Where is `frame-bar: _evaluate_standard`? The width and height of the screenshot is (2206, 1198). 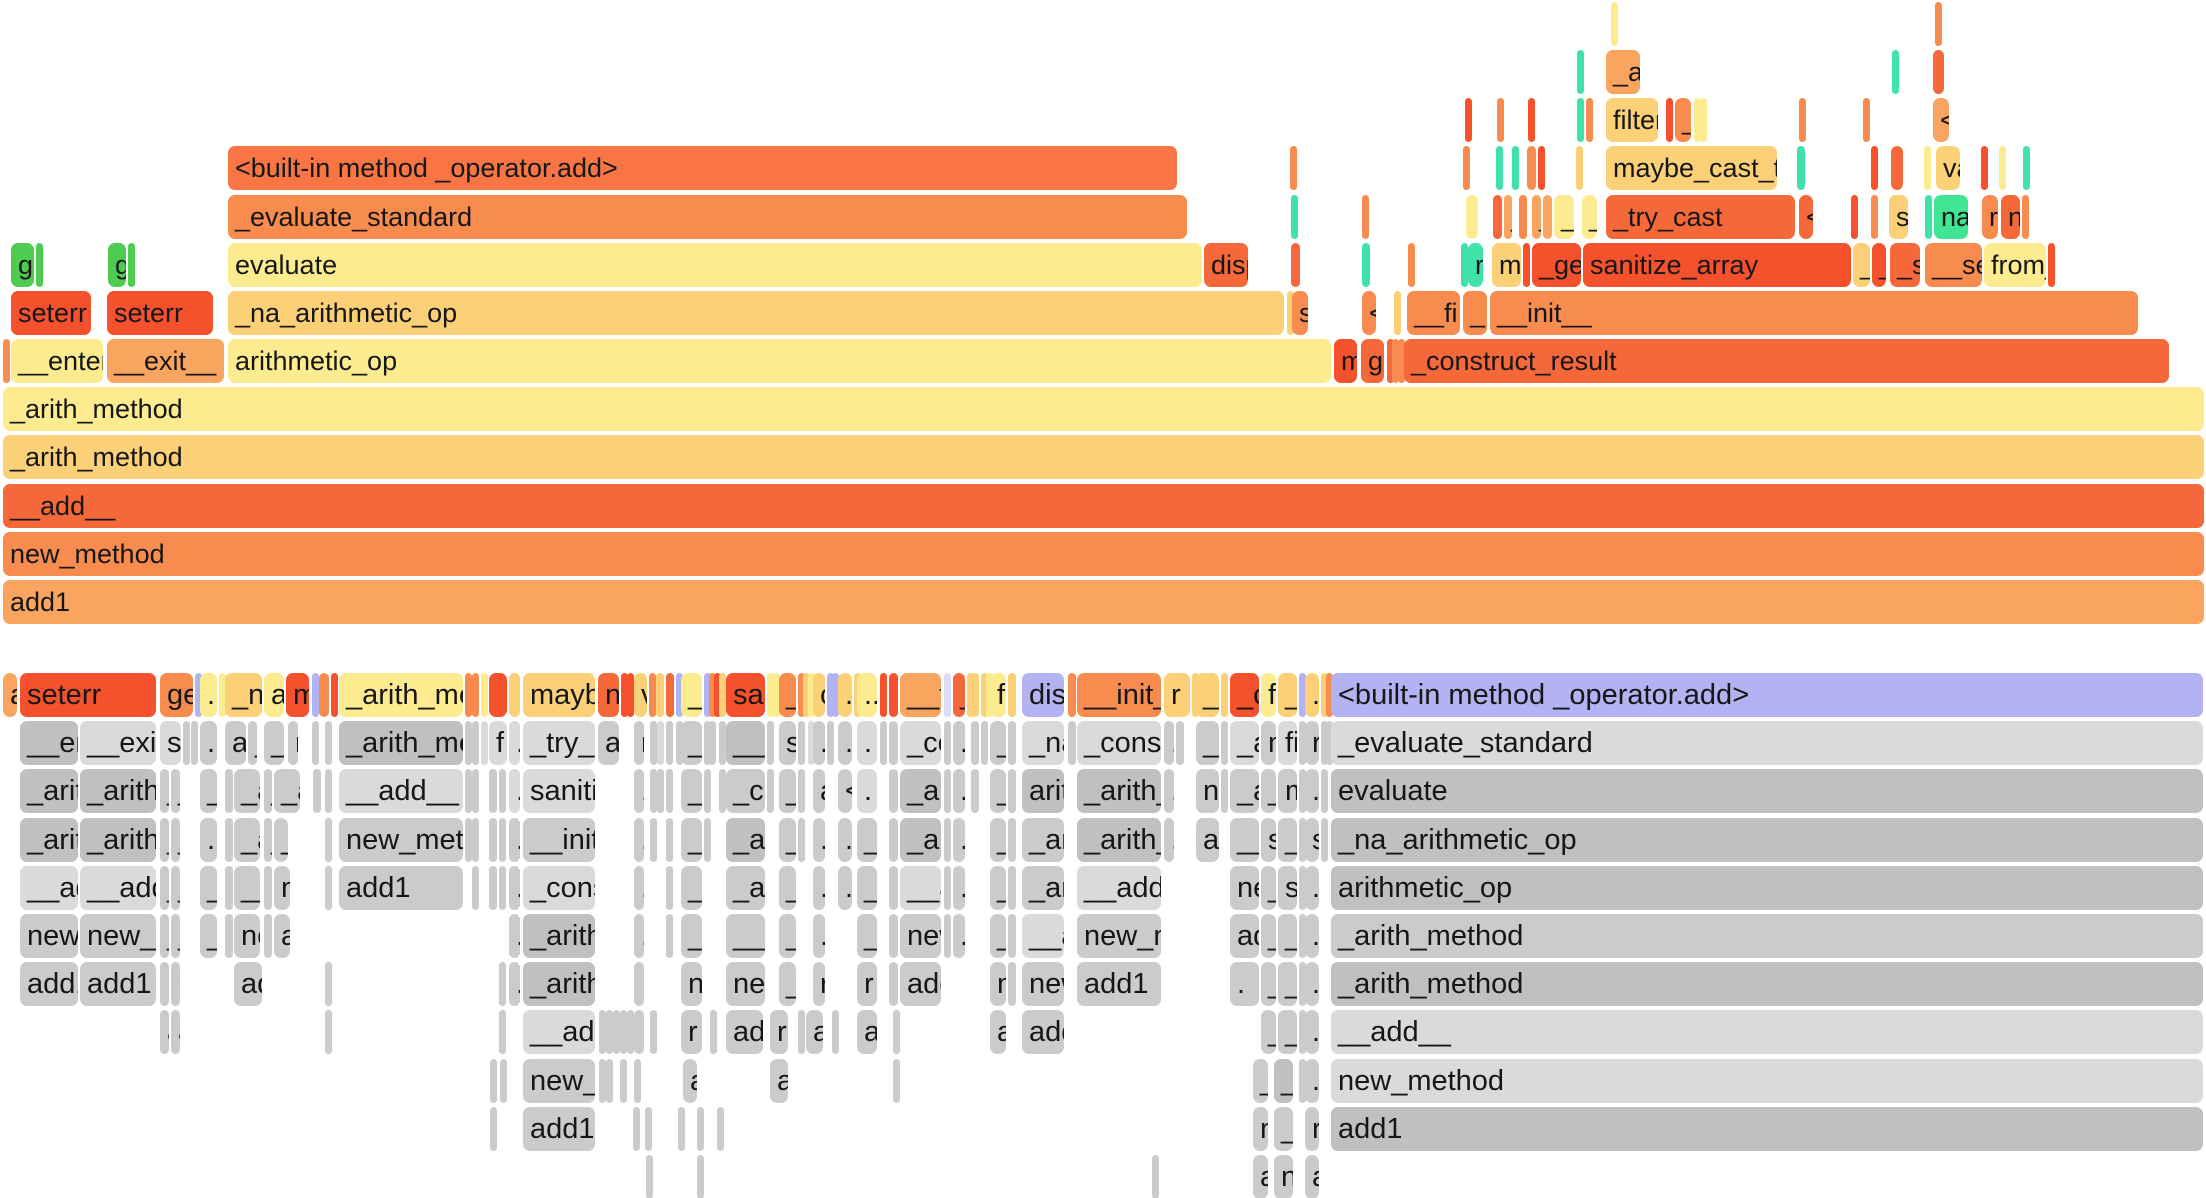
frame-bar: _evaluate_standard is located at coordinates (707, 216).